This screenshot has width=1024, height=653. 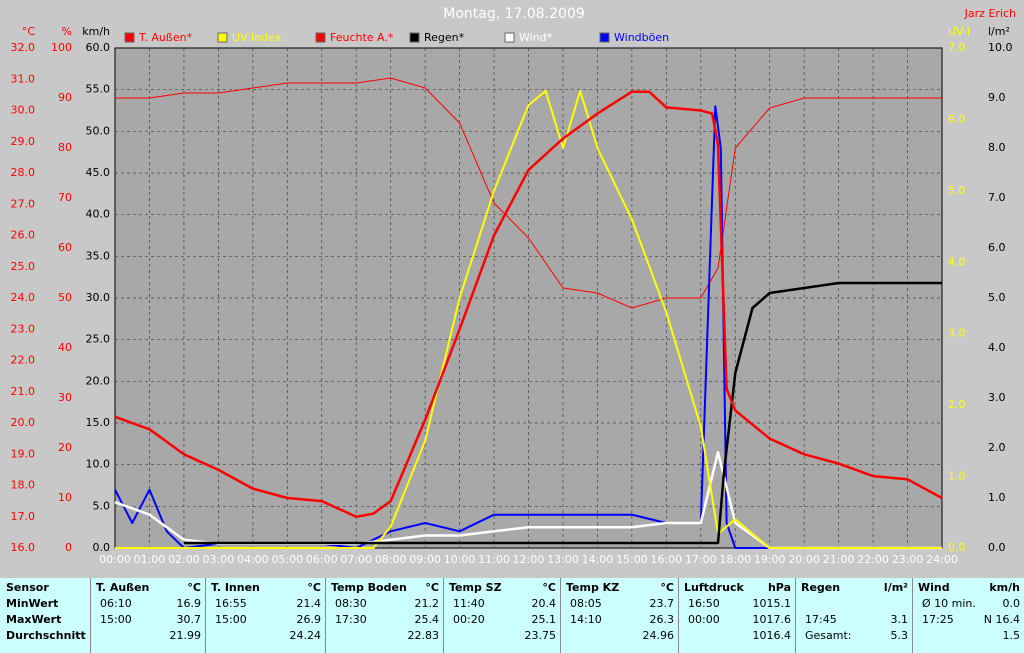 I want to click on group-name: T. Außen, so click(x=123, y=587).